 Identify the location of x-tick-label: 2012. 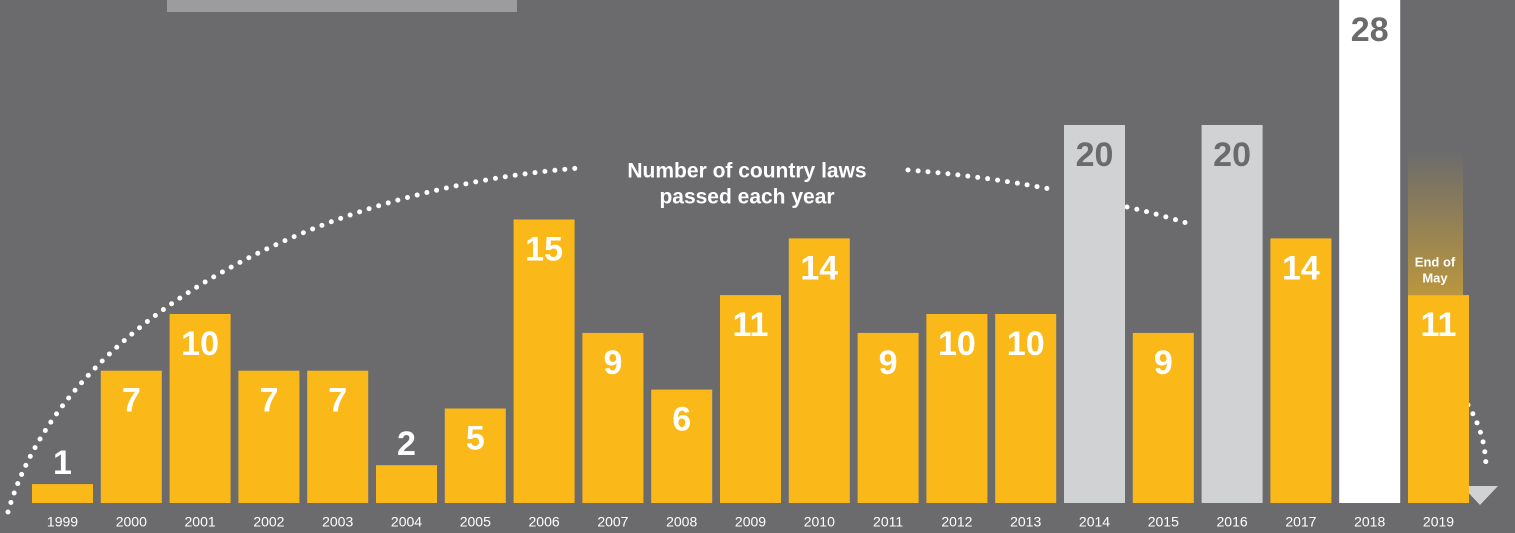
(956, 522).